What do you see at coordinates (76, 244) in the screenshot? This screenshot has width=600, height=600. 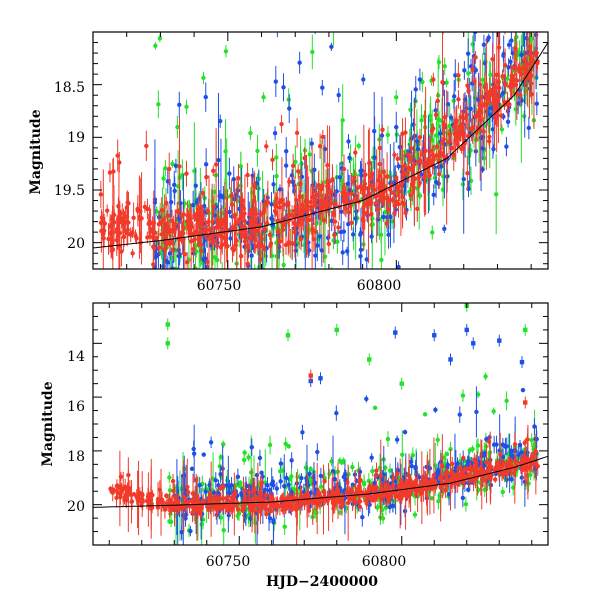 I see `y-tick-label: 20` at bounding box center [76, 244].